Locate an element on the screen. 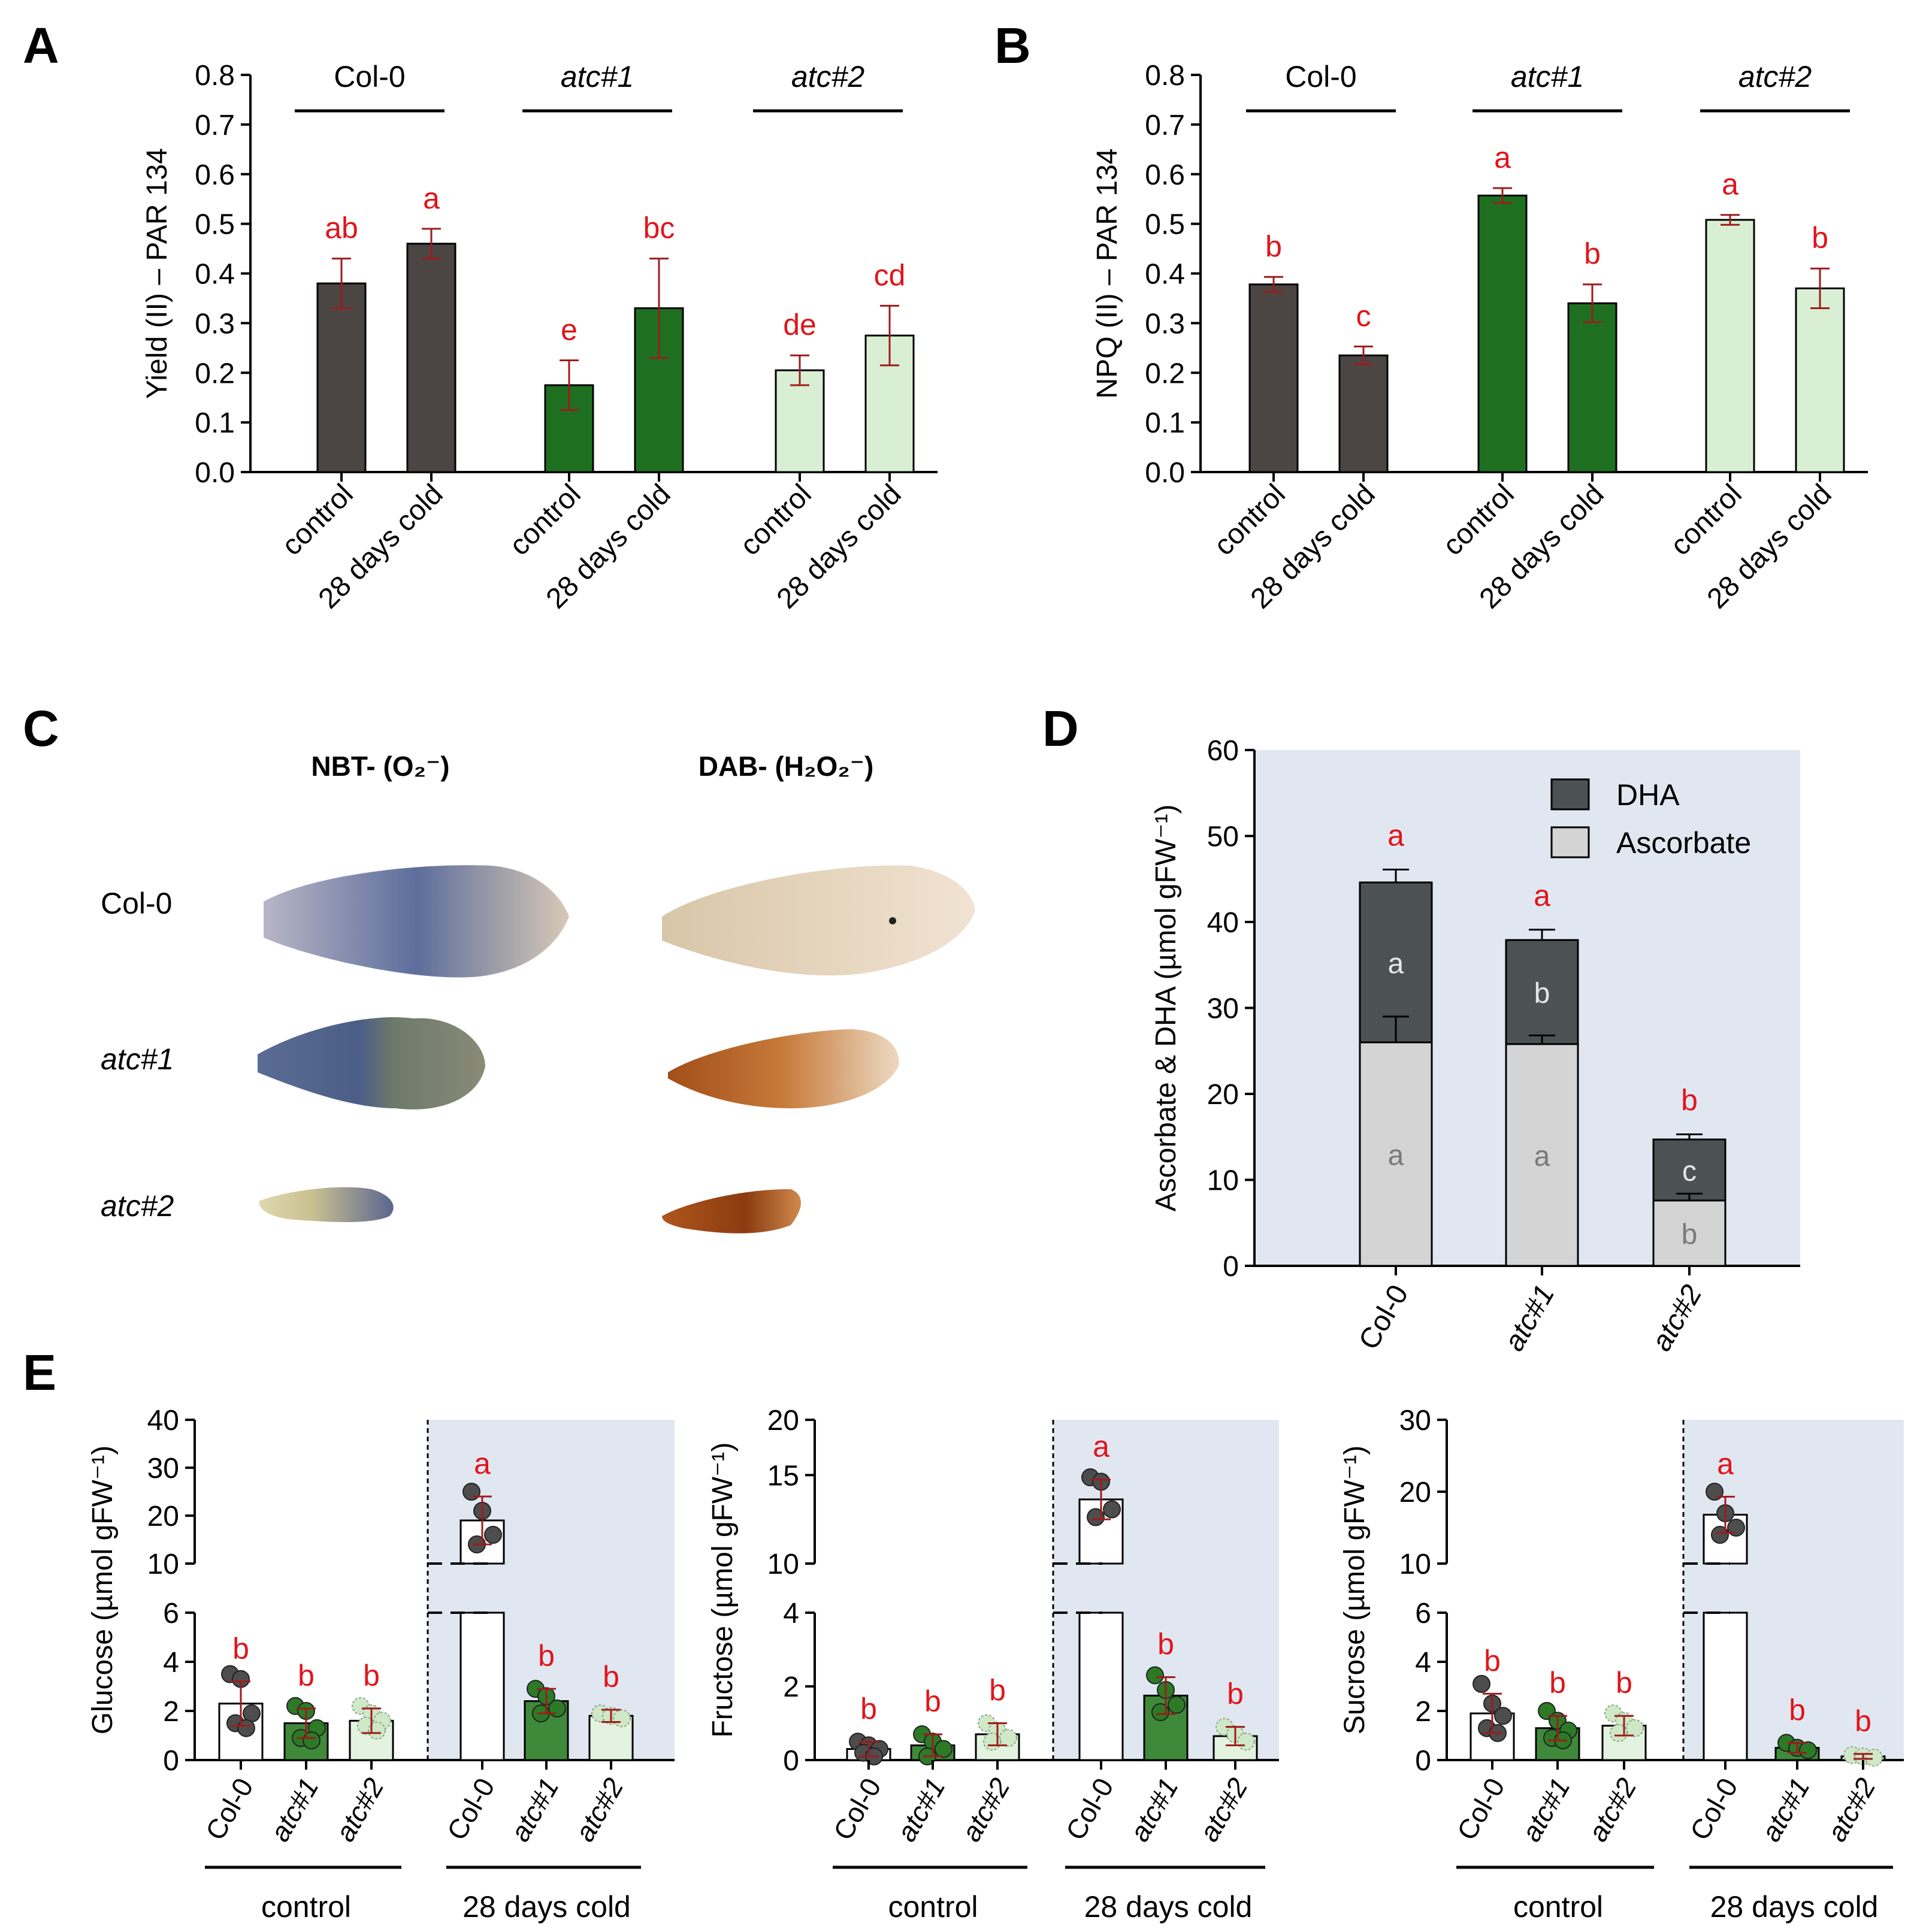  row-label-col0: Col-0 is located at coordinates (136, 903).